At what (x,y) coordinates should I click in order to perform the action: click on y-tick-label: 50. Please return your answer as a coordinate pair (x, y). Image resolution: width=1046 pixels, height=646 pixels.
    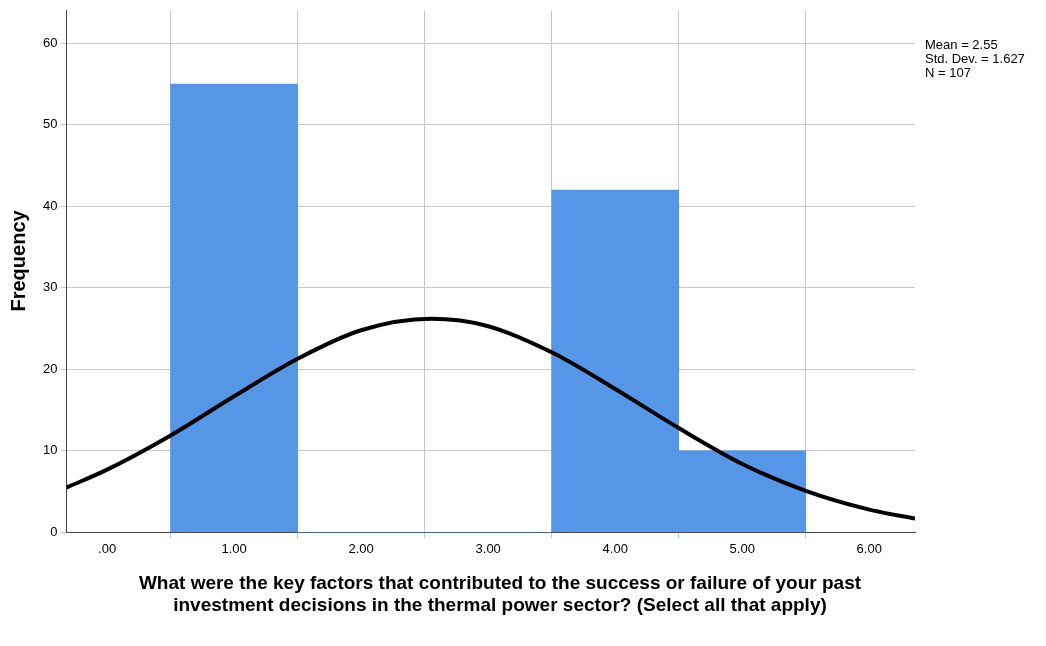
    Looking at the image, I should click on (50, 124).